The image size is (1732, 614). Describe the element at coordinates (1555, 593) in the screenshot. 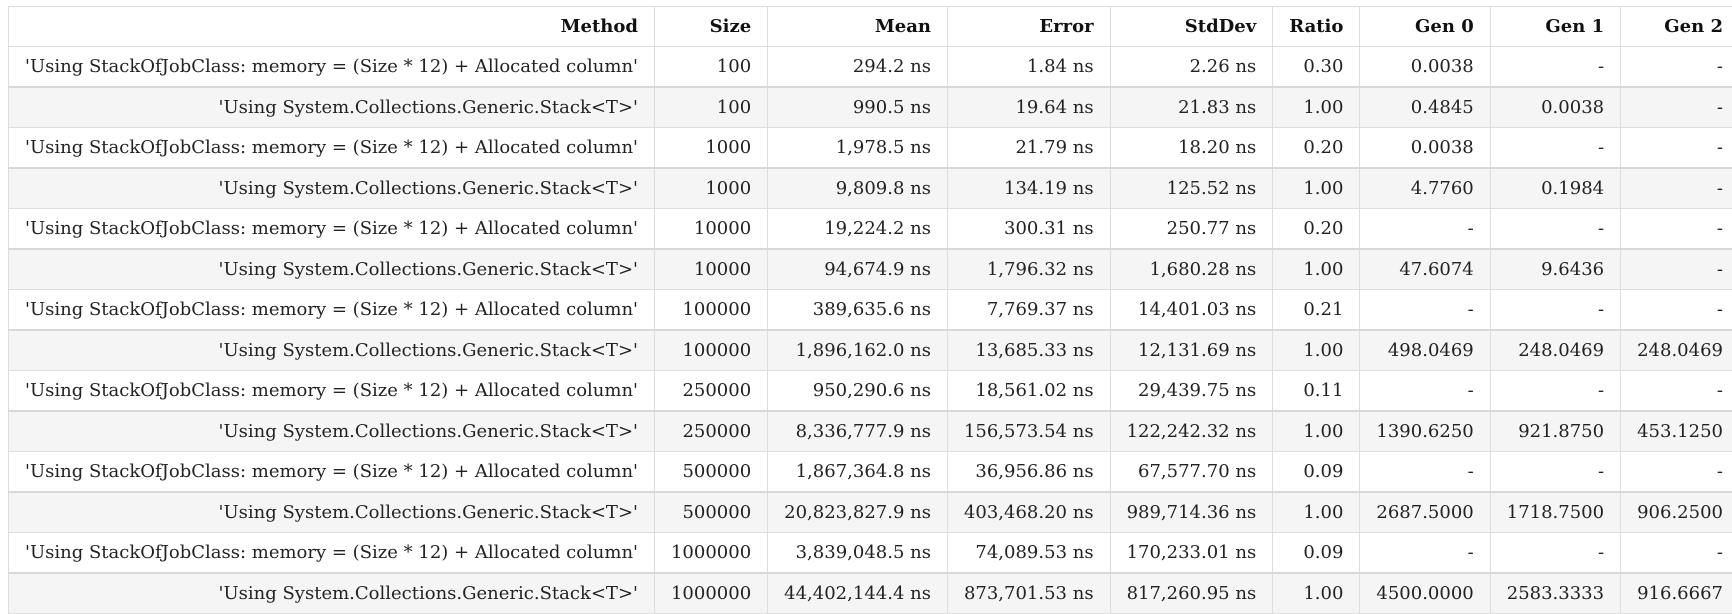

I see `cell-gen1: 2583.3333` at that location.